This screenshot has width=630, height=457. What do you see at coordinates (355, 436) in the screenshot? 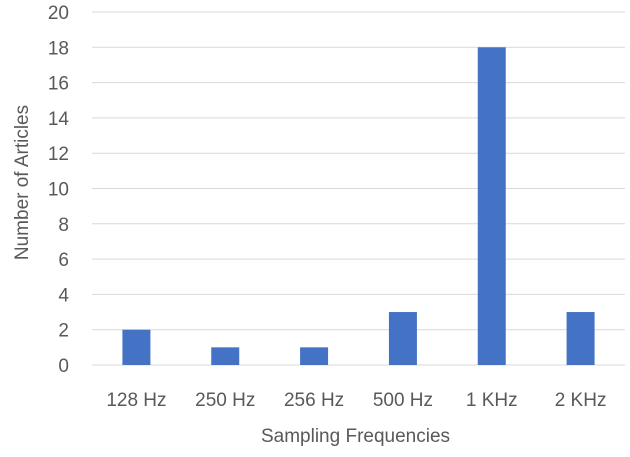
I see `x-axis-title: Sampling Frequencies` at bounding box center [355, 436].